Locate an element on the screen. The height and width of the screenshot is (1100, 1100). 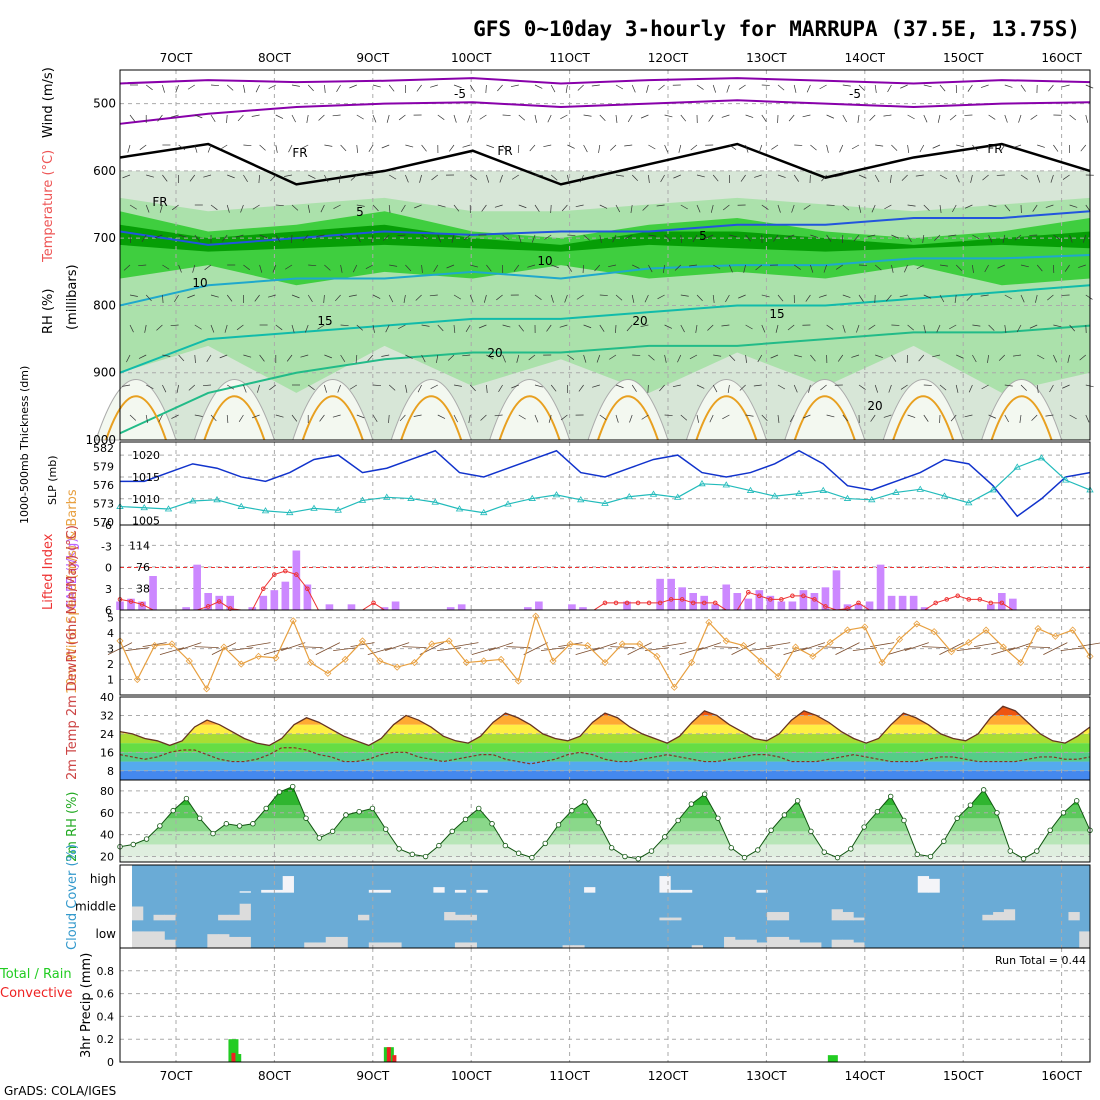
panel-frame is located at coordinates (605, 1005).